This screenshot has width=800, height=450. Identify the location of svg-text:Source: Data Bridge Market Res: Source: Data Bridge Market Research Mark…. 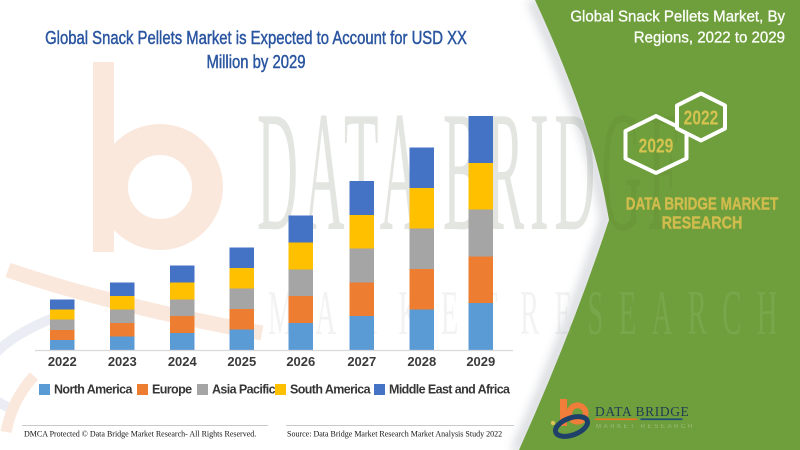
(394, 434).